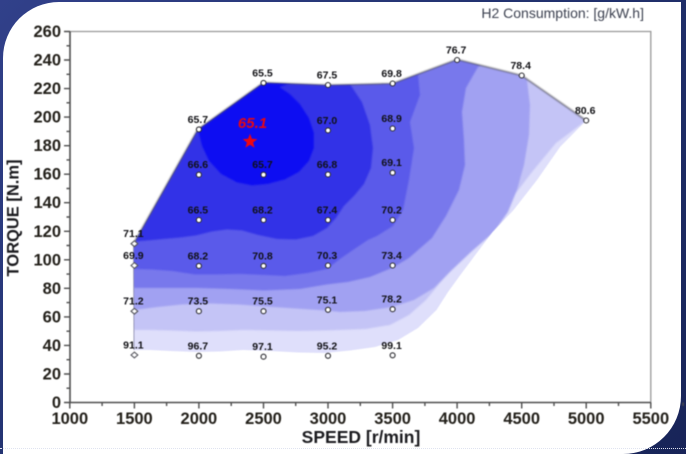 The height and width of the screenshot is (454, 686). Describe the element at coordinates (361, 437) in the screenshot. I see `svg-text: SPEED [r/min]` at that location.